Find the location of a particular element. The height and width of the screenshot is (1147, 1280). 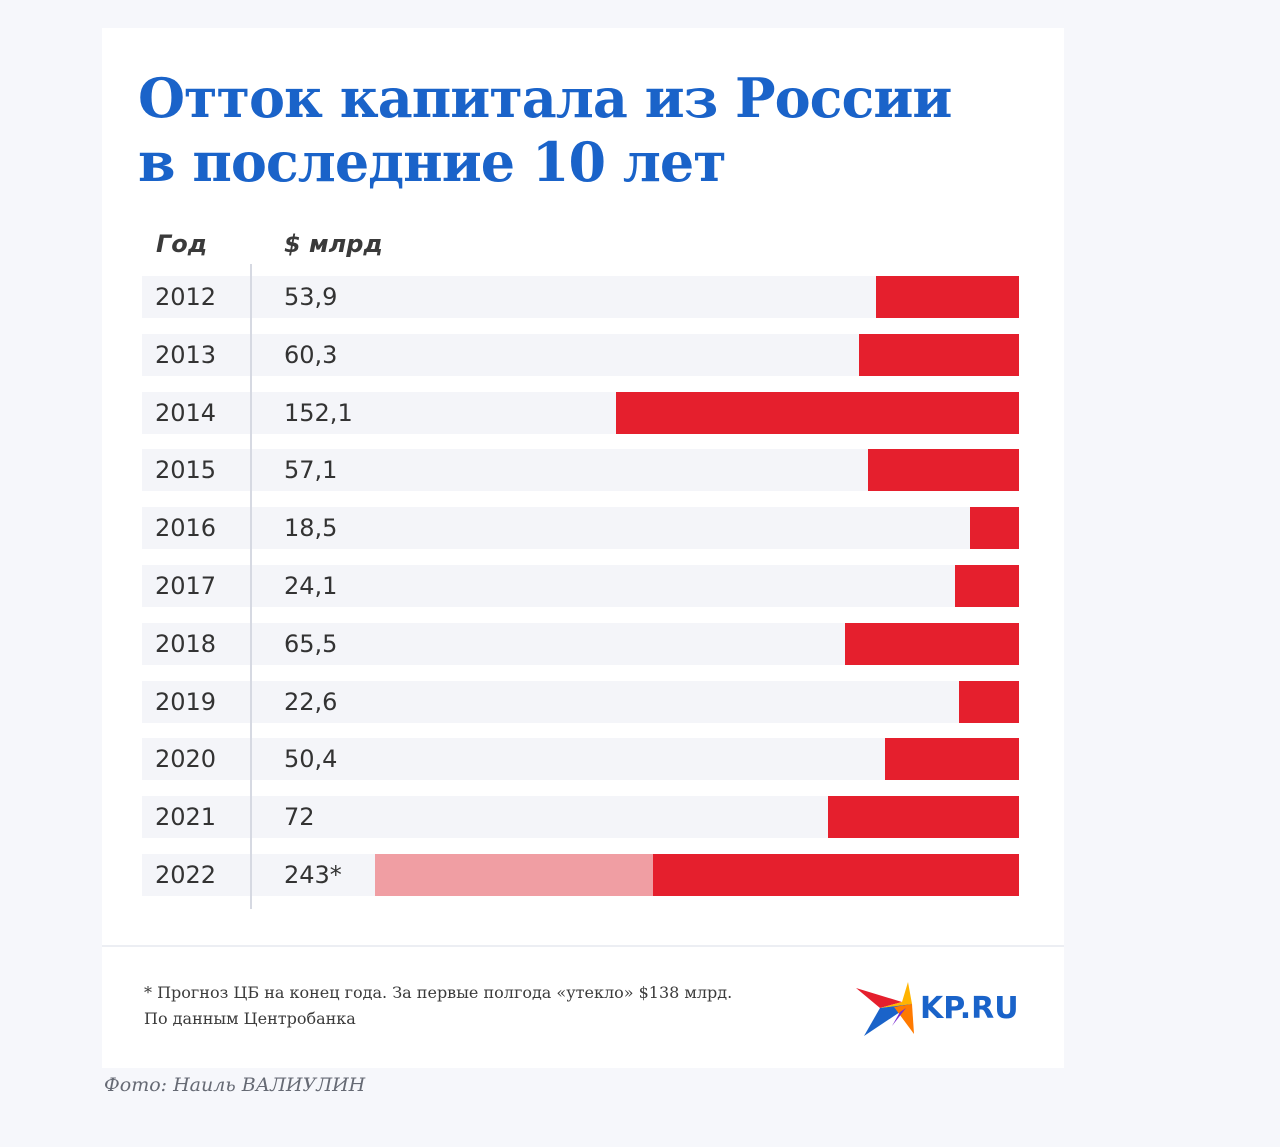

column-header-year: Год is located at coordinates (182, 244).